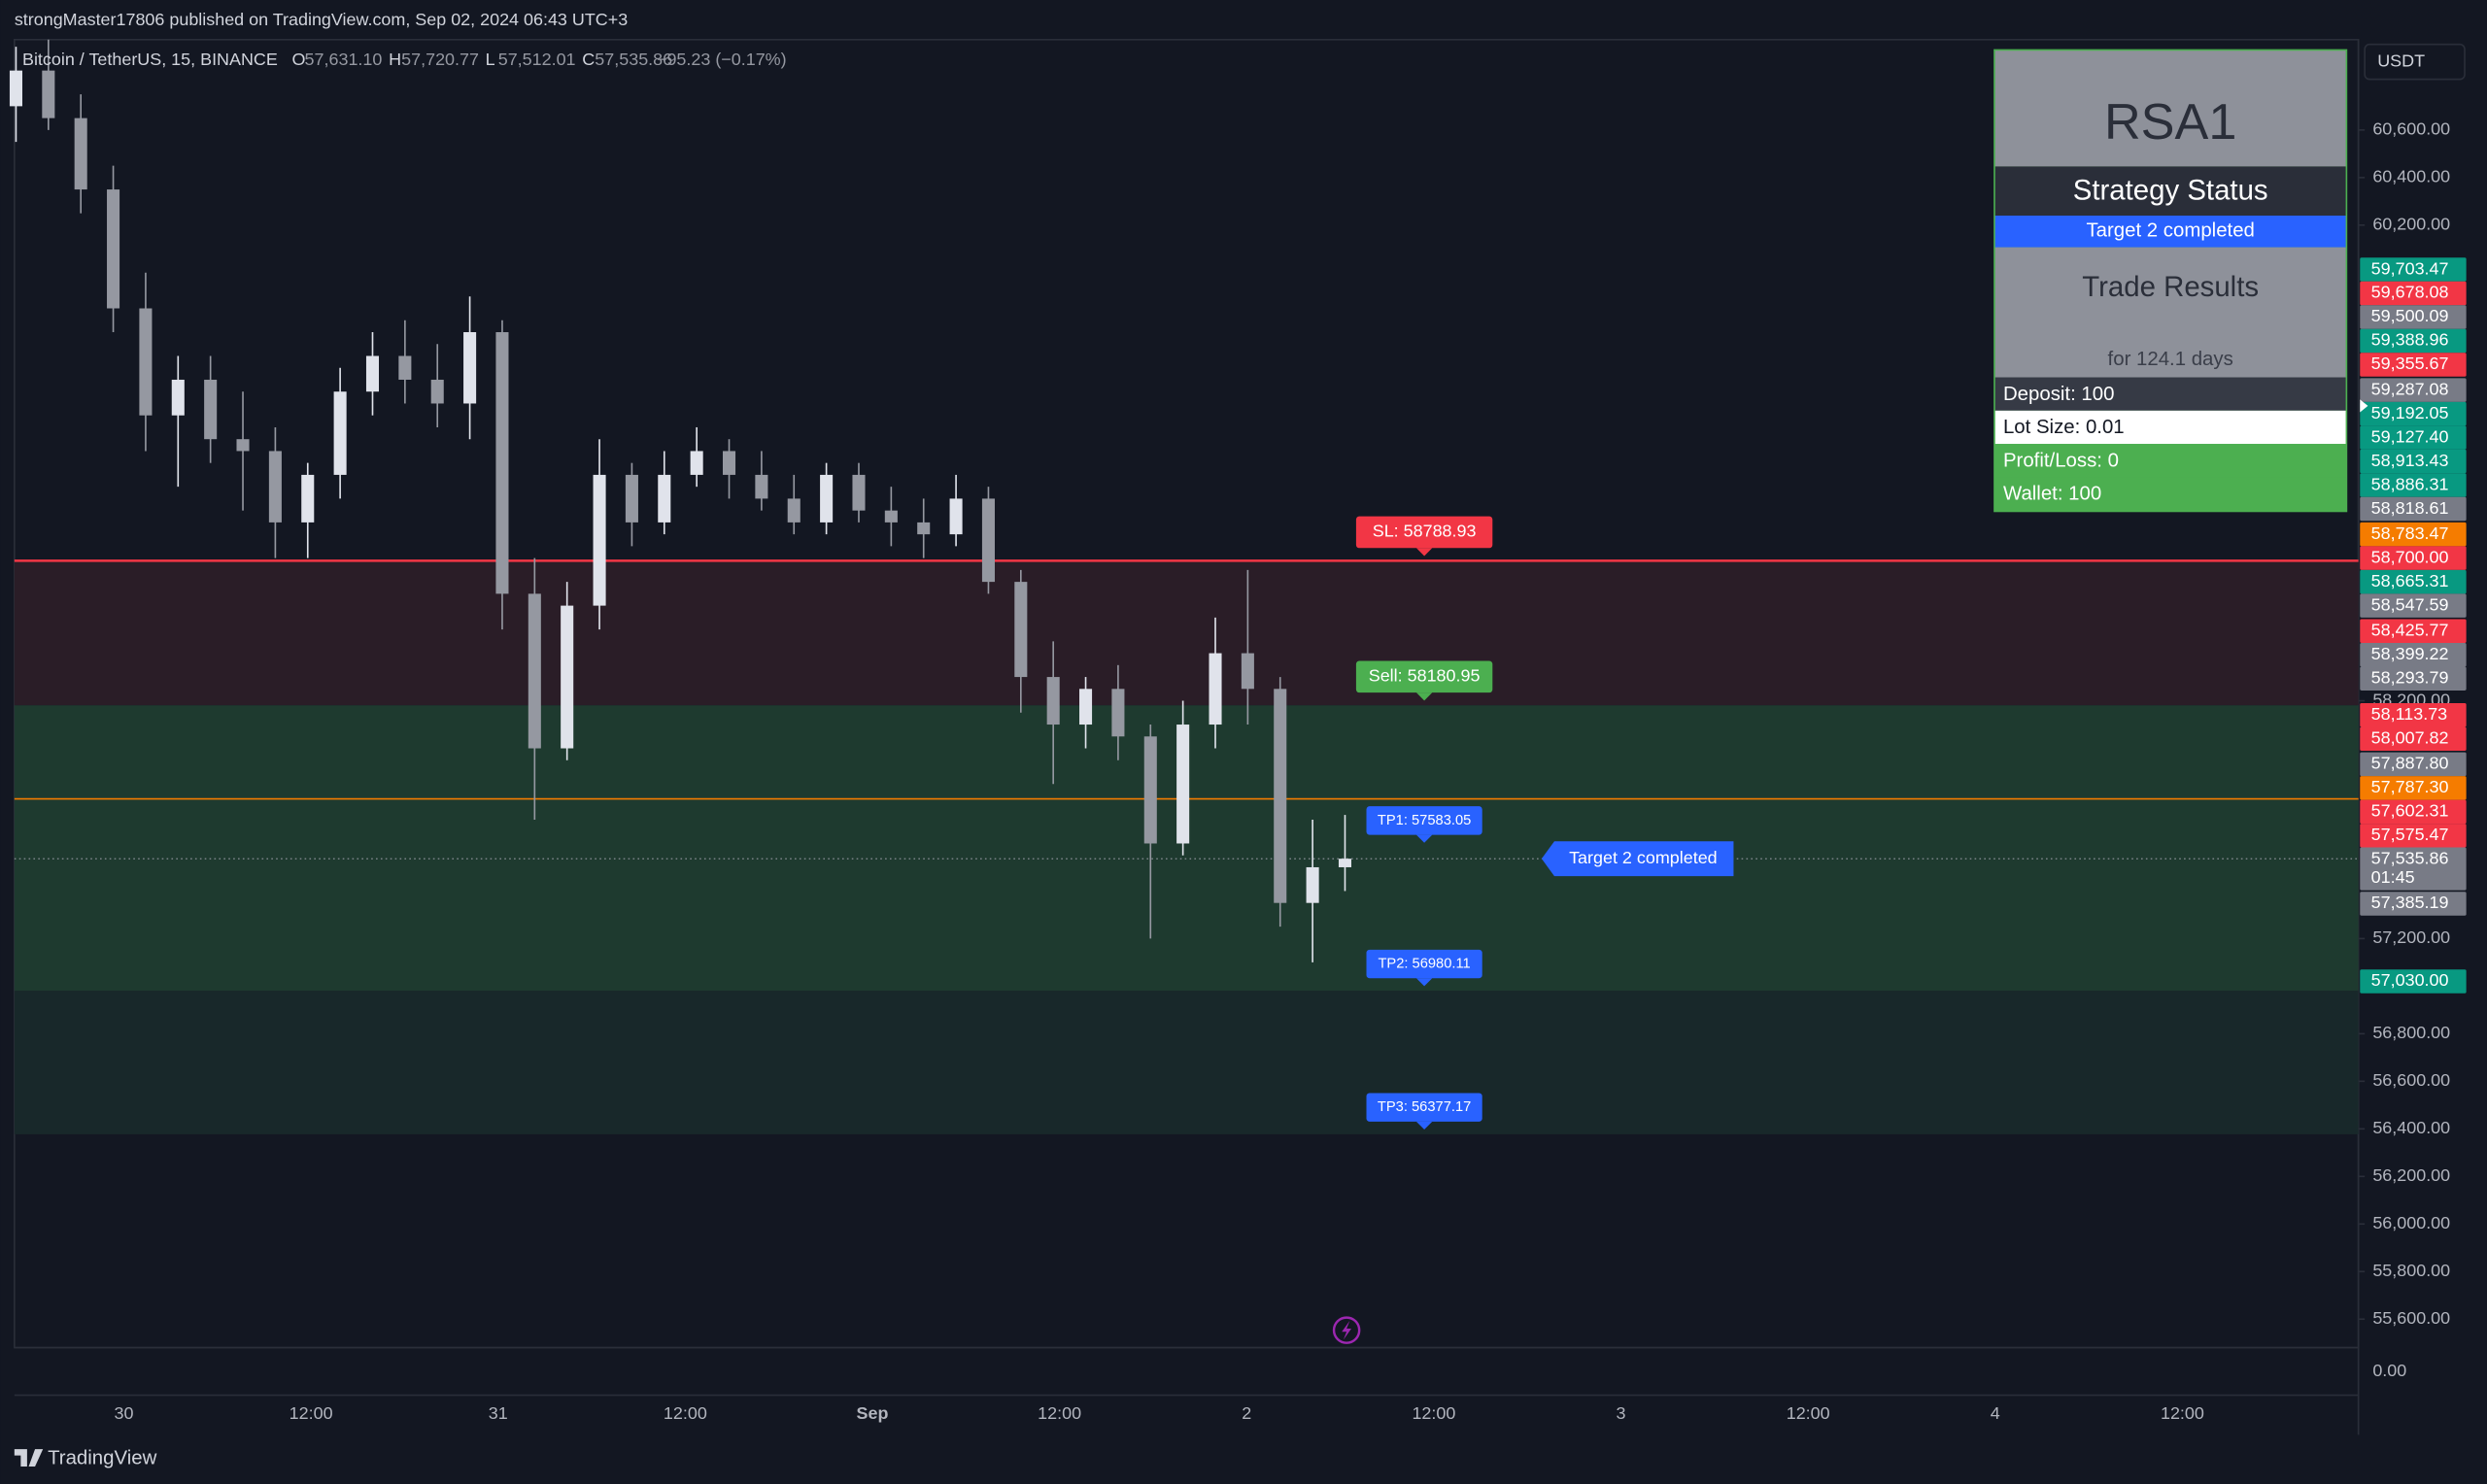 This screenshot has width=2487, height=1484. What do you see at coordinates (123, 1413) in the screenshot?
I see `x-tick-label: 30` at bounding box center [123, 1413].